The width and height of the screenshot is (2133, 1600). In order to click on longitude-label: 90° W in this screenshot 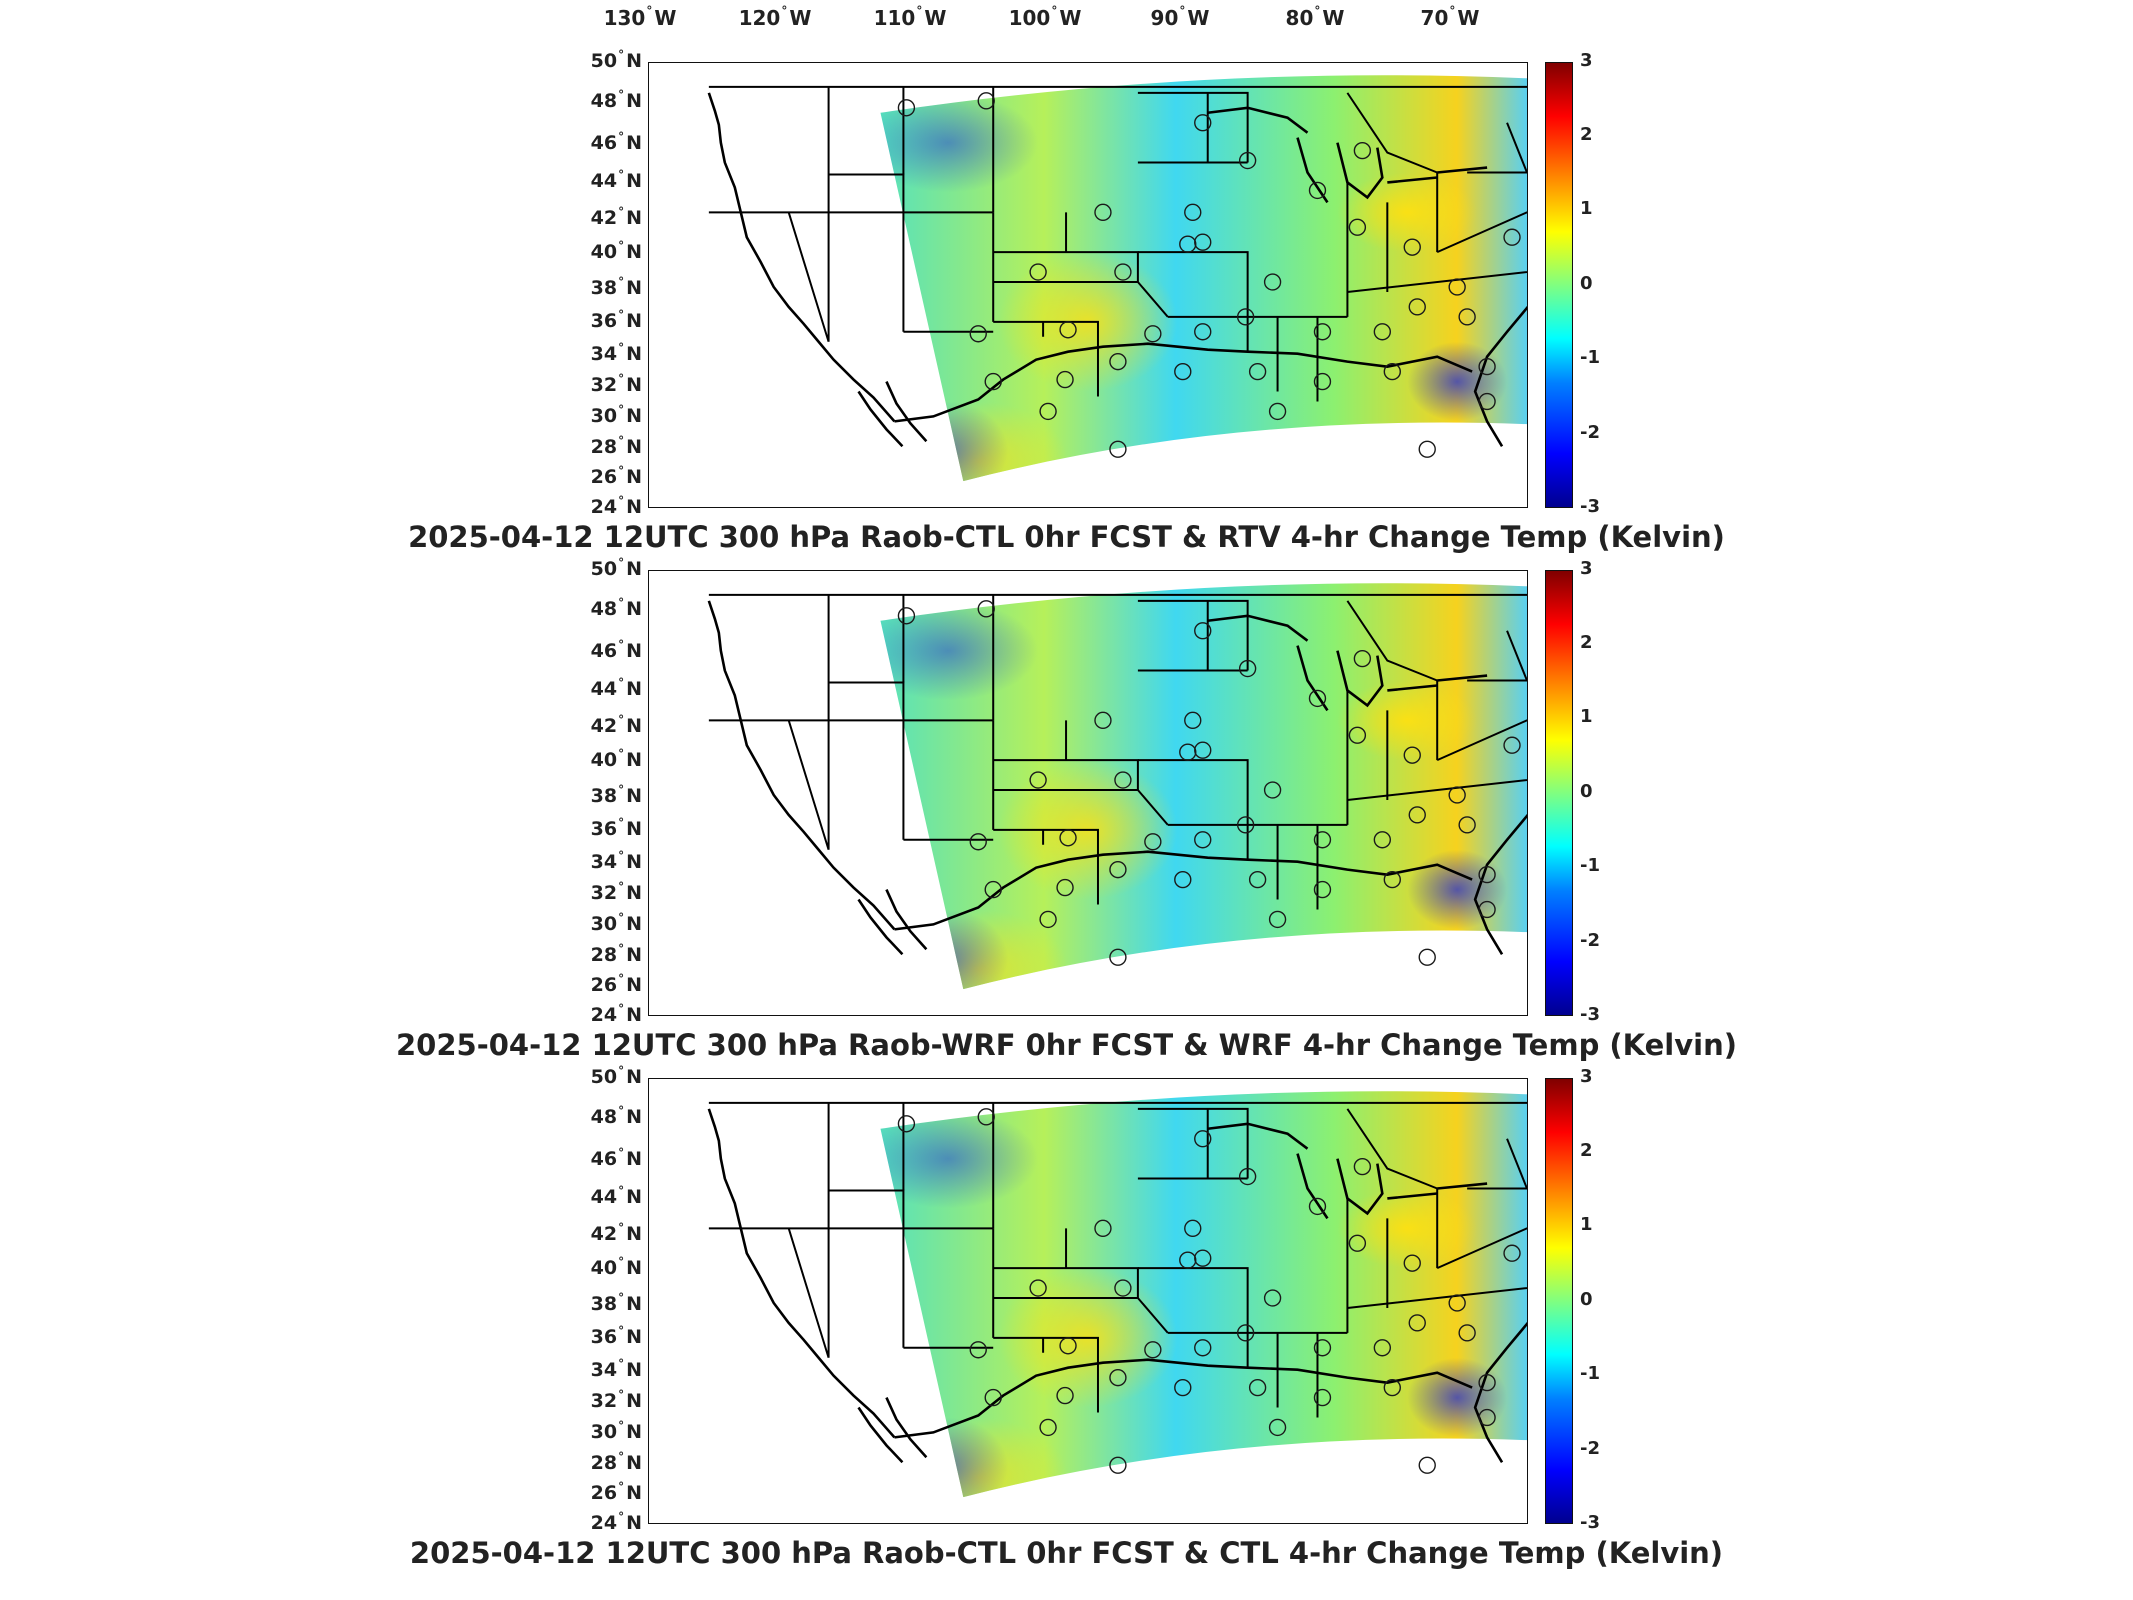, I will do `click(1180, 17)`.